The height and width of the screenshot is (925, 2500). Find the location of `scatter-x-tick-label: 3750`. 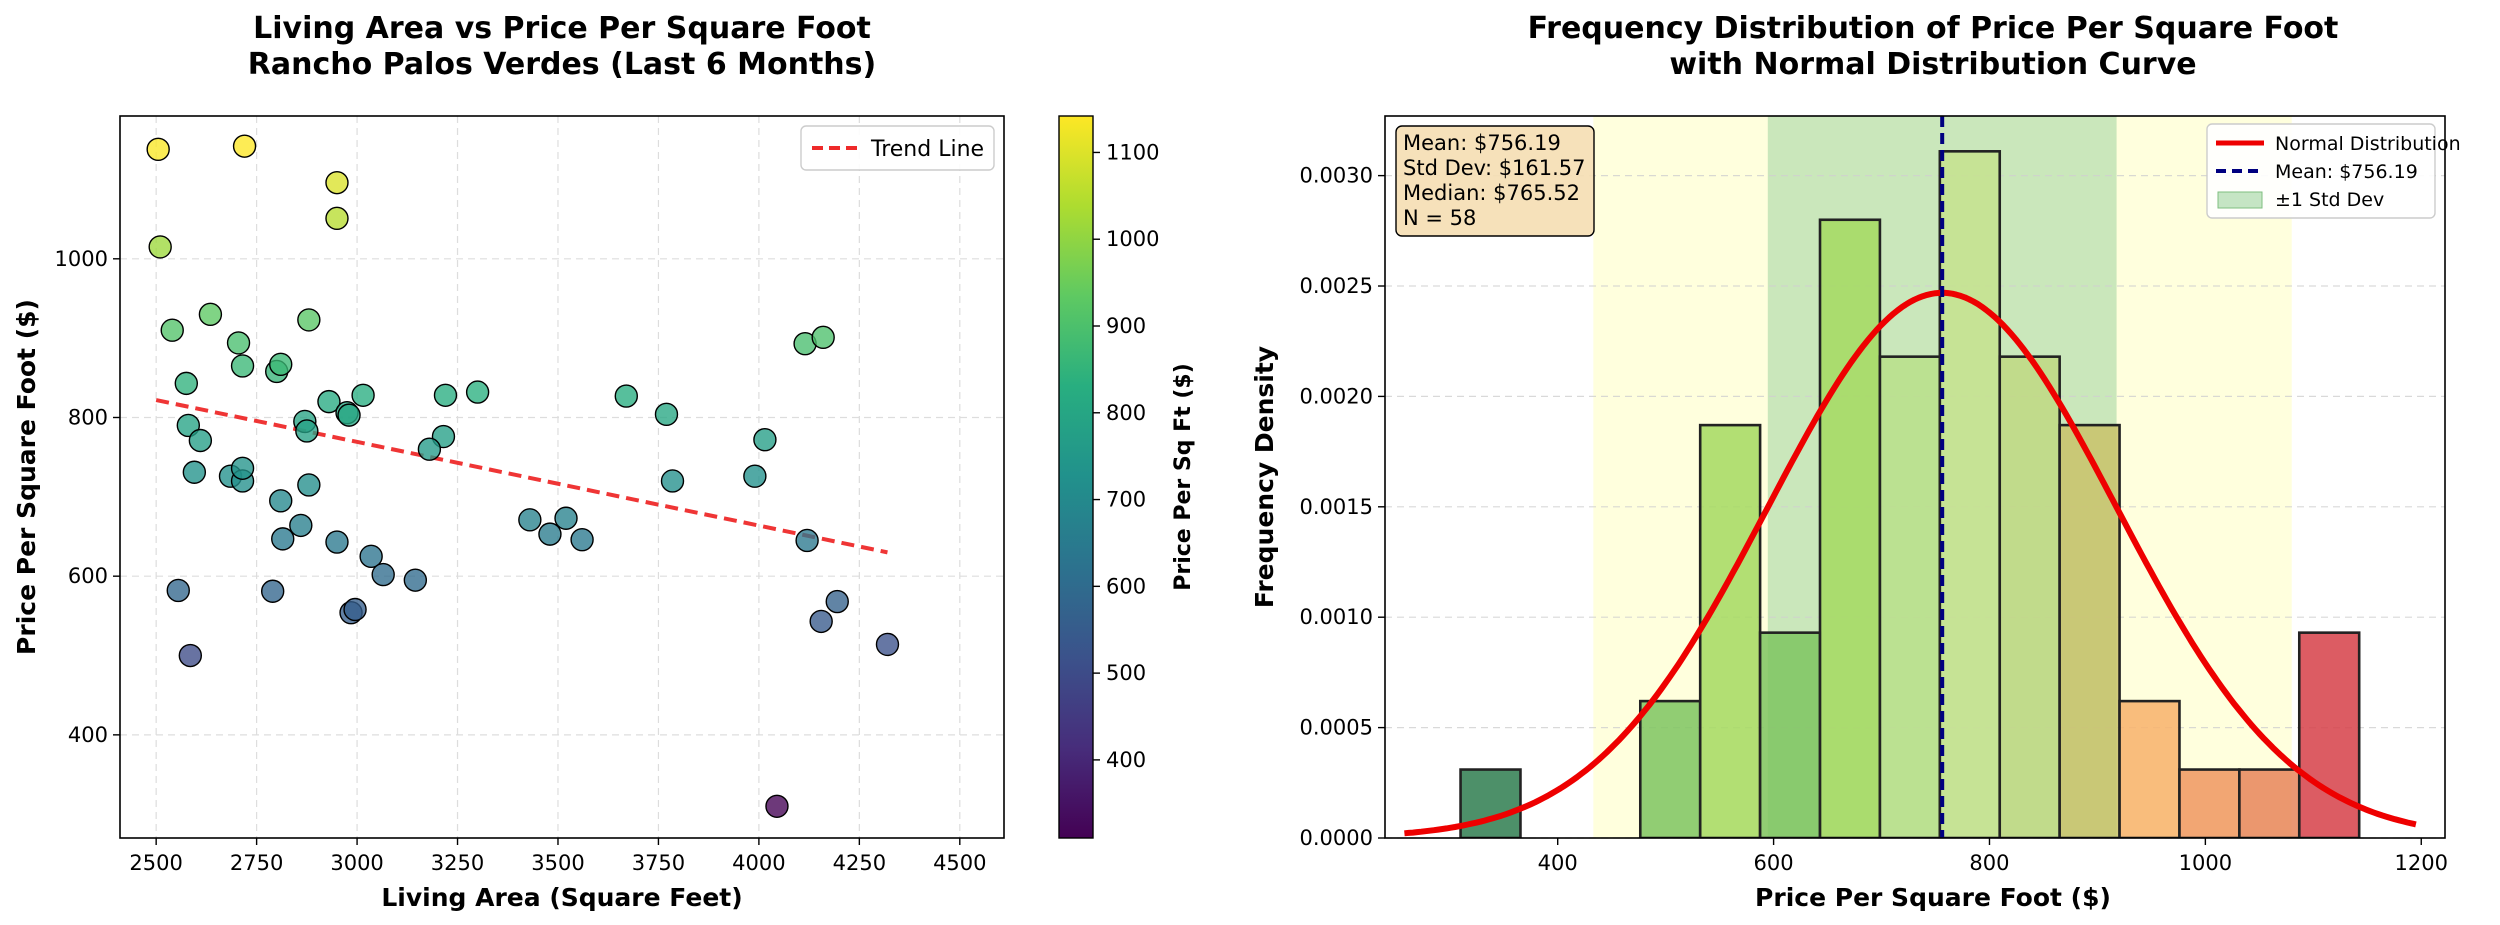

scatter-x-tick-label: 3750 is located at coordinates (658, 863).